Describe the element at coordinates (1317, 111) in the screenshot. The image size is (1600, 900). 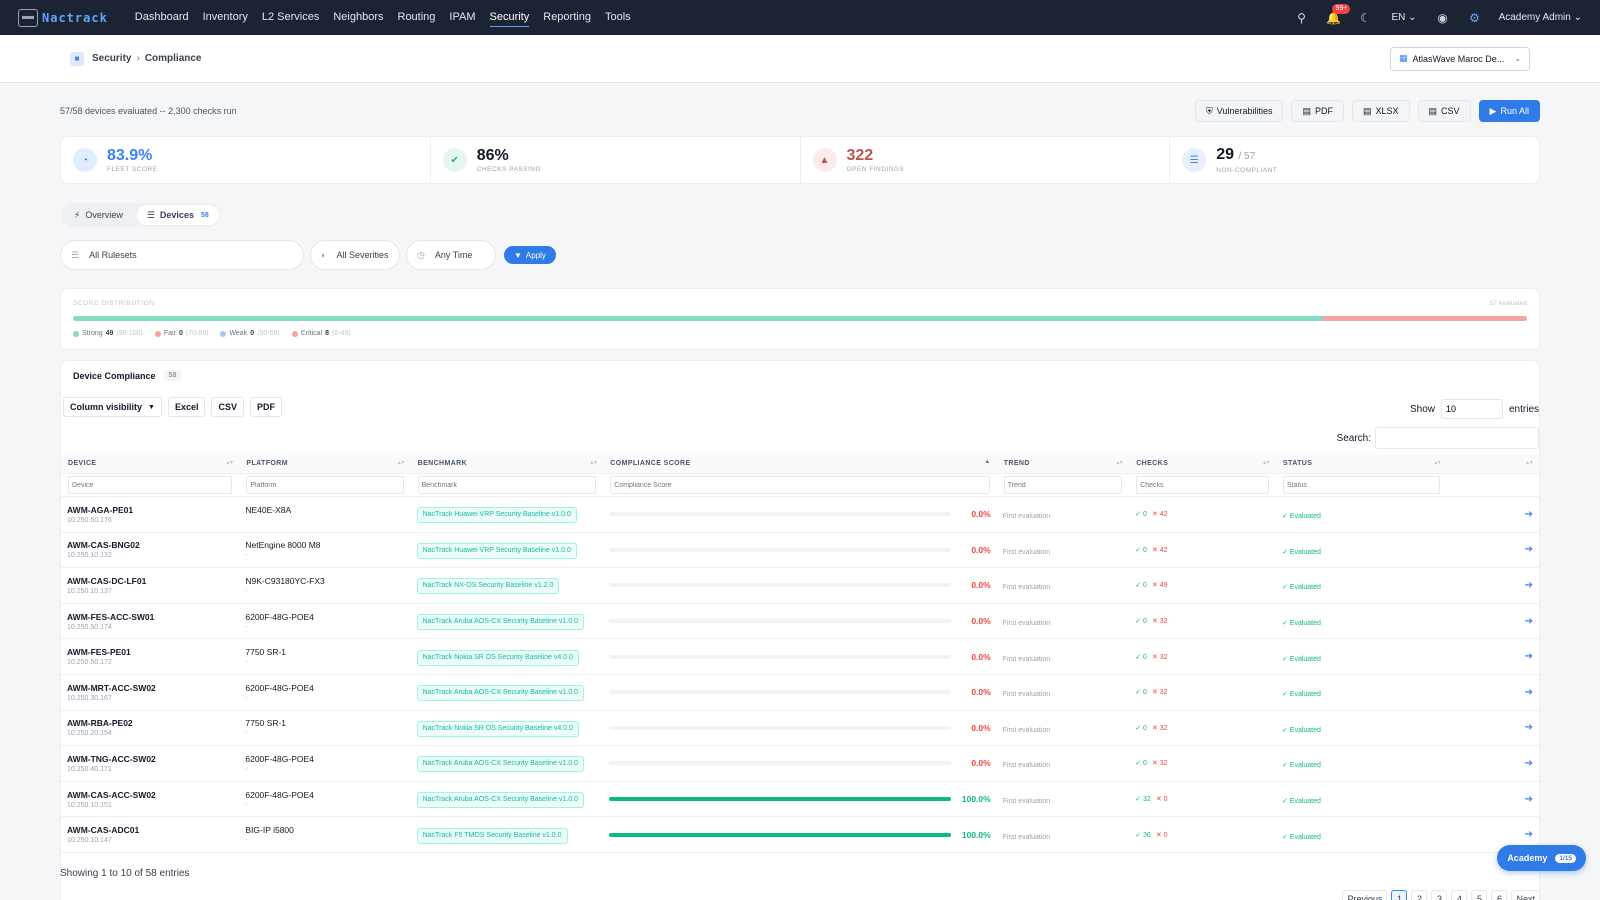
I see `pdf-export-button: ▤ PDF` at that location.